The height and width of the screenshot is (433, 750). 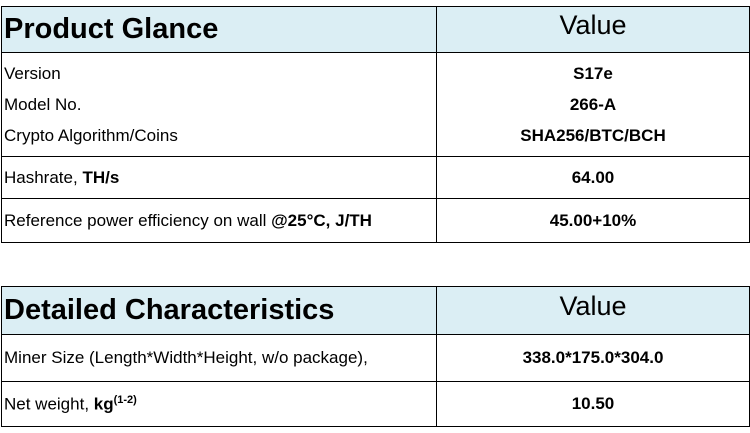 I want to click on efficiency-value: 45.00+10%, so click(x=593, y=220).